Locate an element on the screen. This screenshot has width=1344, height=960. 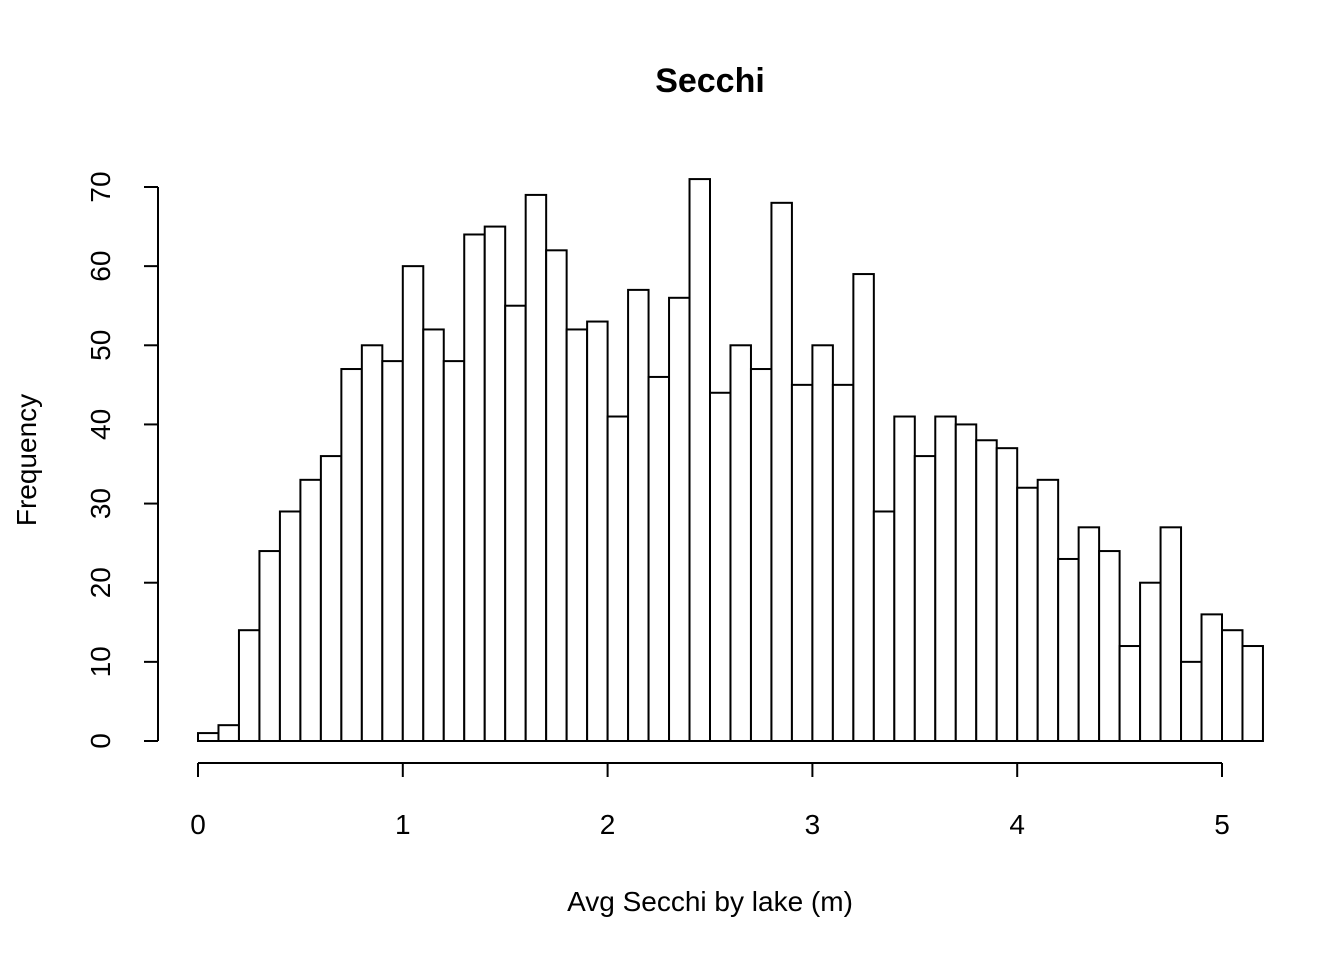
y-tick-label: 0 is located at coordinates (100, 741).